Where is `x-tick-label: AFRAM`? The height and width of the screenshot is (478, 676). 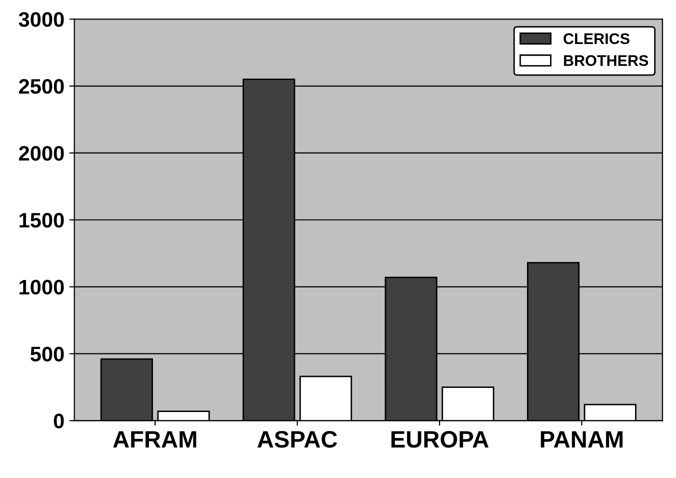 x-tick-label: AFRAM is located at coordinates (154, 439).